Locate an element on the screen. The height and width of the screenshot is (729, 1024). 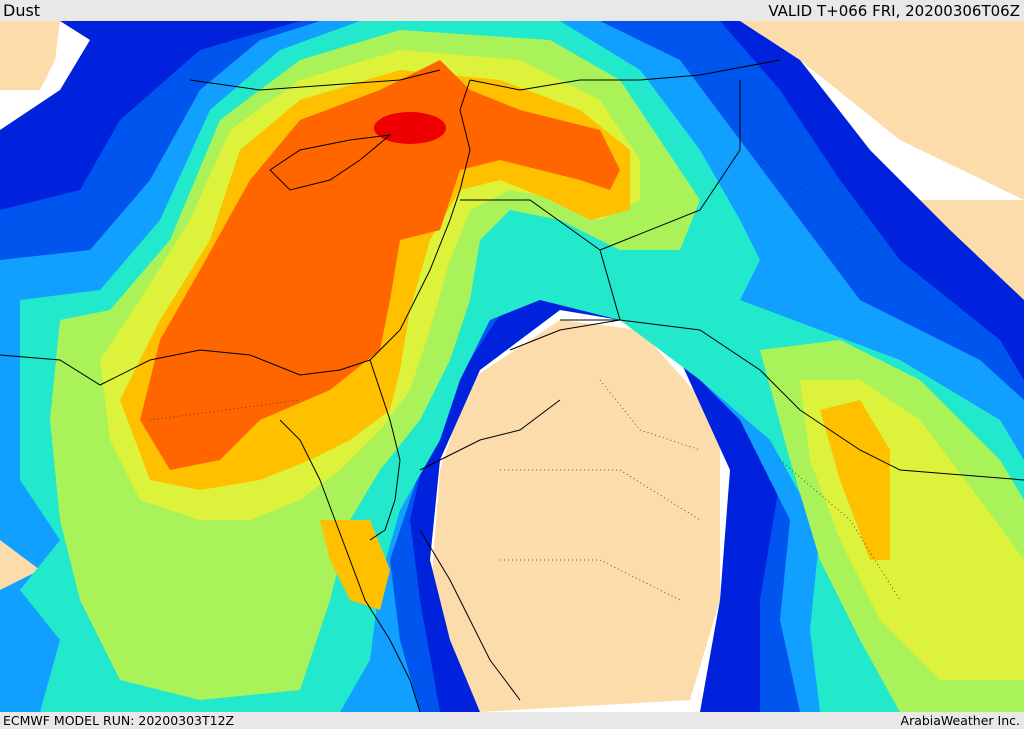
land-turkey-east is located at coordinates (882, 110).